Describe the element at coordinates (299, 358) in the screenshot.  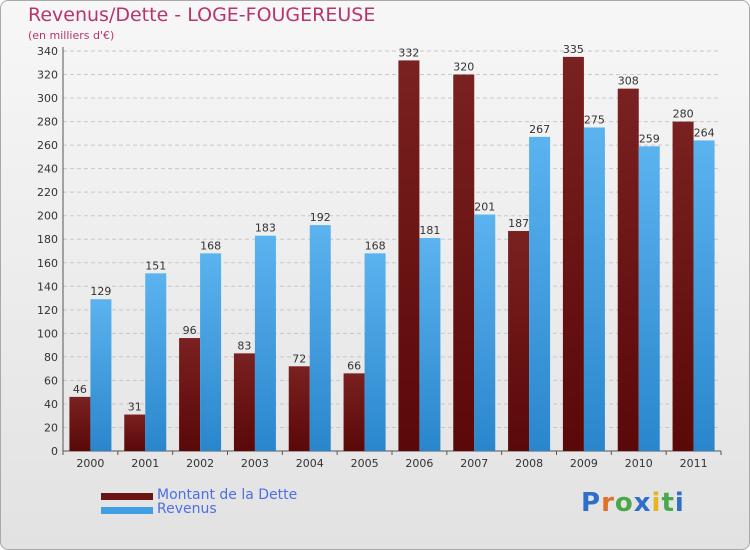
I see `data-label: 72` at that location.